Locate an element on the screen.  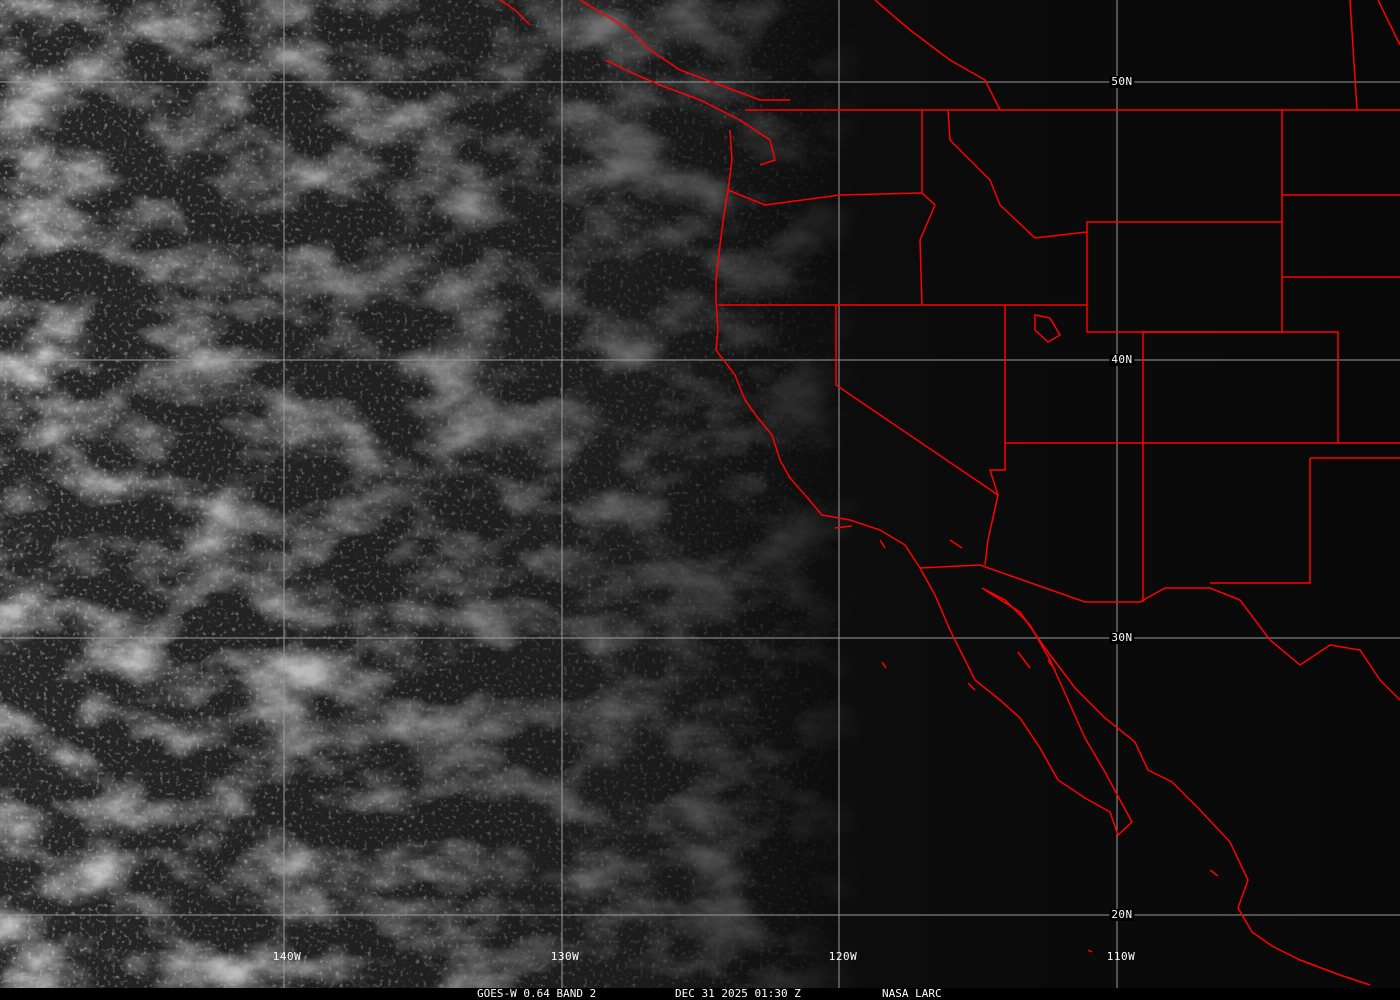
lon-label-120w: 120W is located at coordinates (843, 956).